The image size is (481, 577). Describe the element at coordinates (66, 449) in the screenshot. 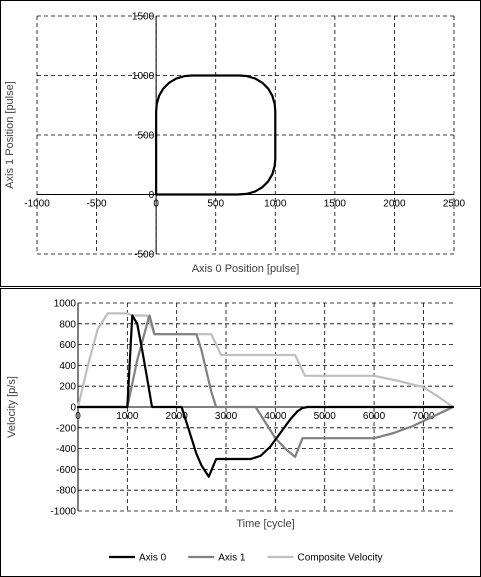

I see `chart-1-ytick-label-3: -400` at that location.